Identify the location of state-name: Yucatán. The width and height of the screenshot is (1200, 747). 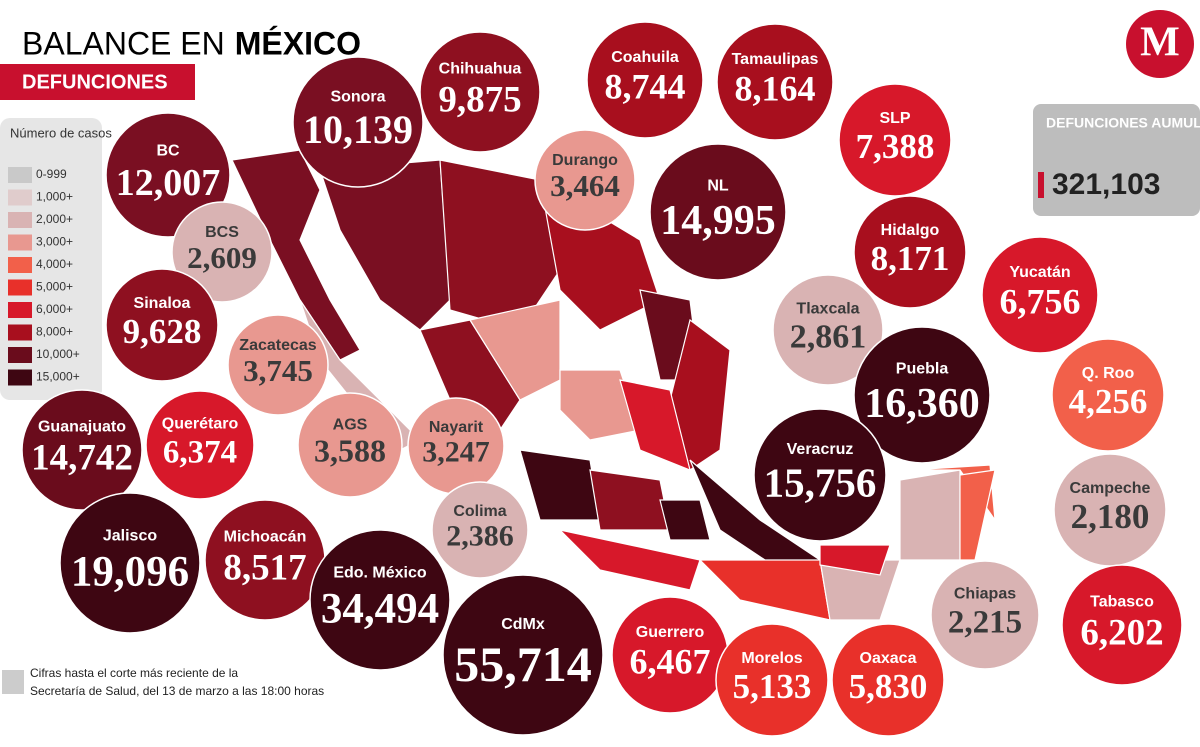
(1039, 272).